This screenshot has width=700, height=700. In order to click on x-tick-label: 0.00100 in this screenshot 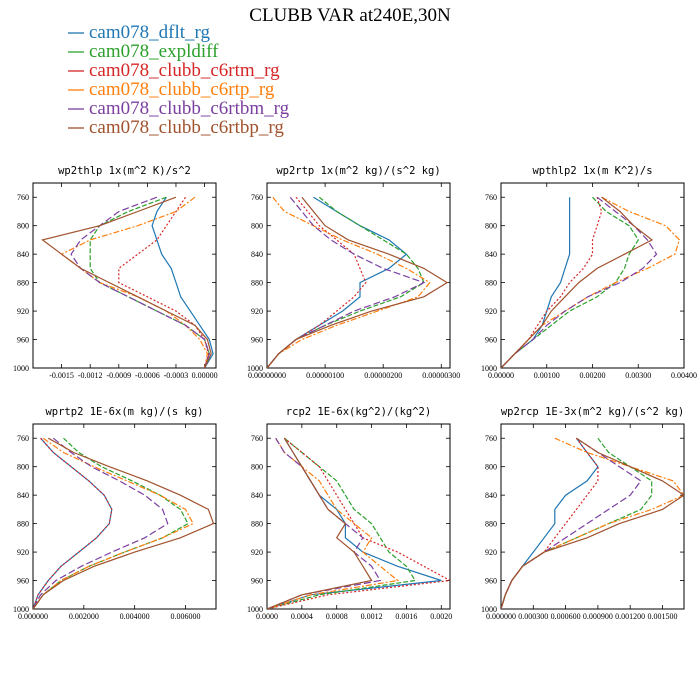, I will do `click(547, 375)`.